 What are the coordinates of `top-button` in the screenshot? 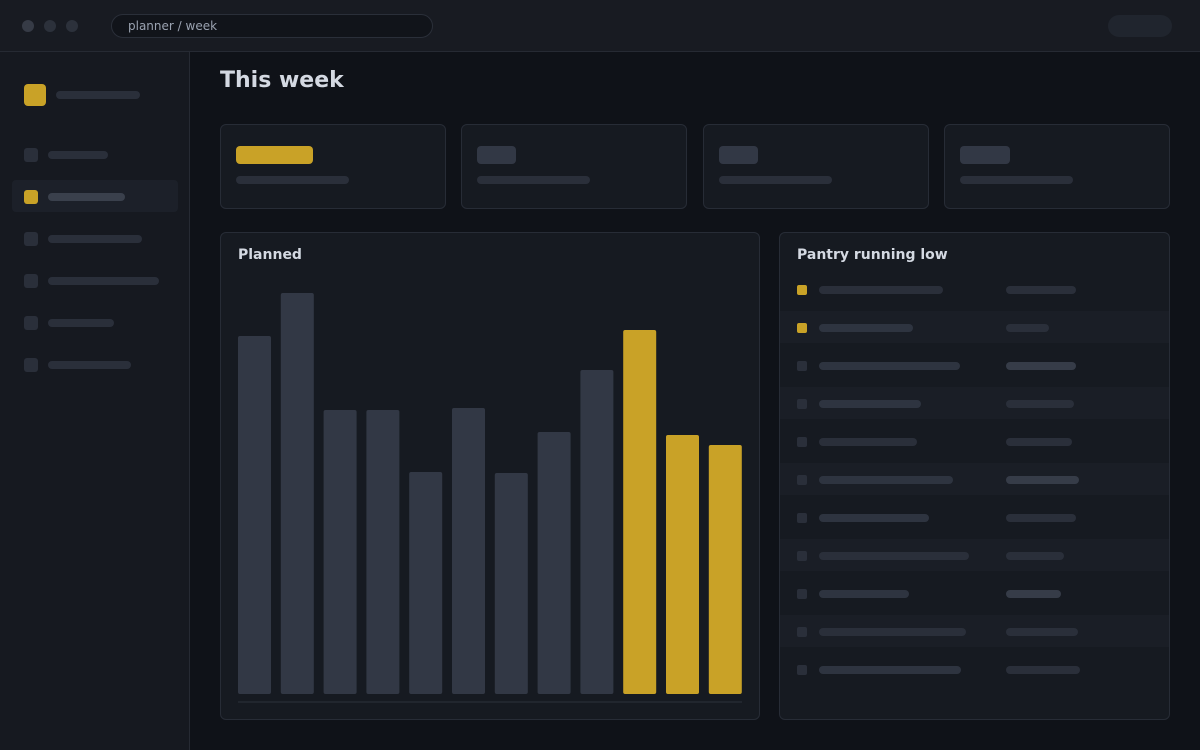 It's located at (1140, 26).